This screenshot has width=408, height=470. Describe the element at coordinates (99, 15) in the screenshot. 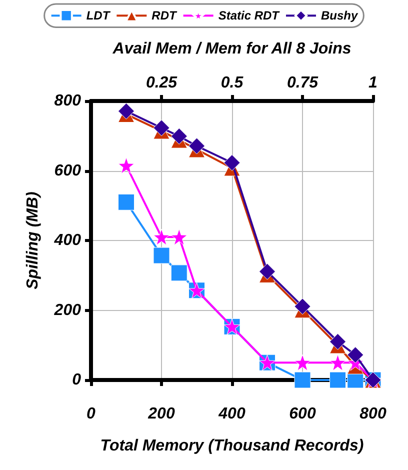

I see `legend-label: LDT` at that location.